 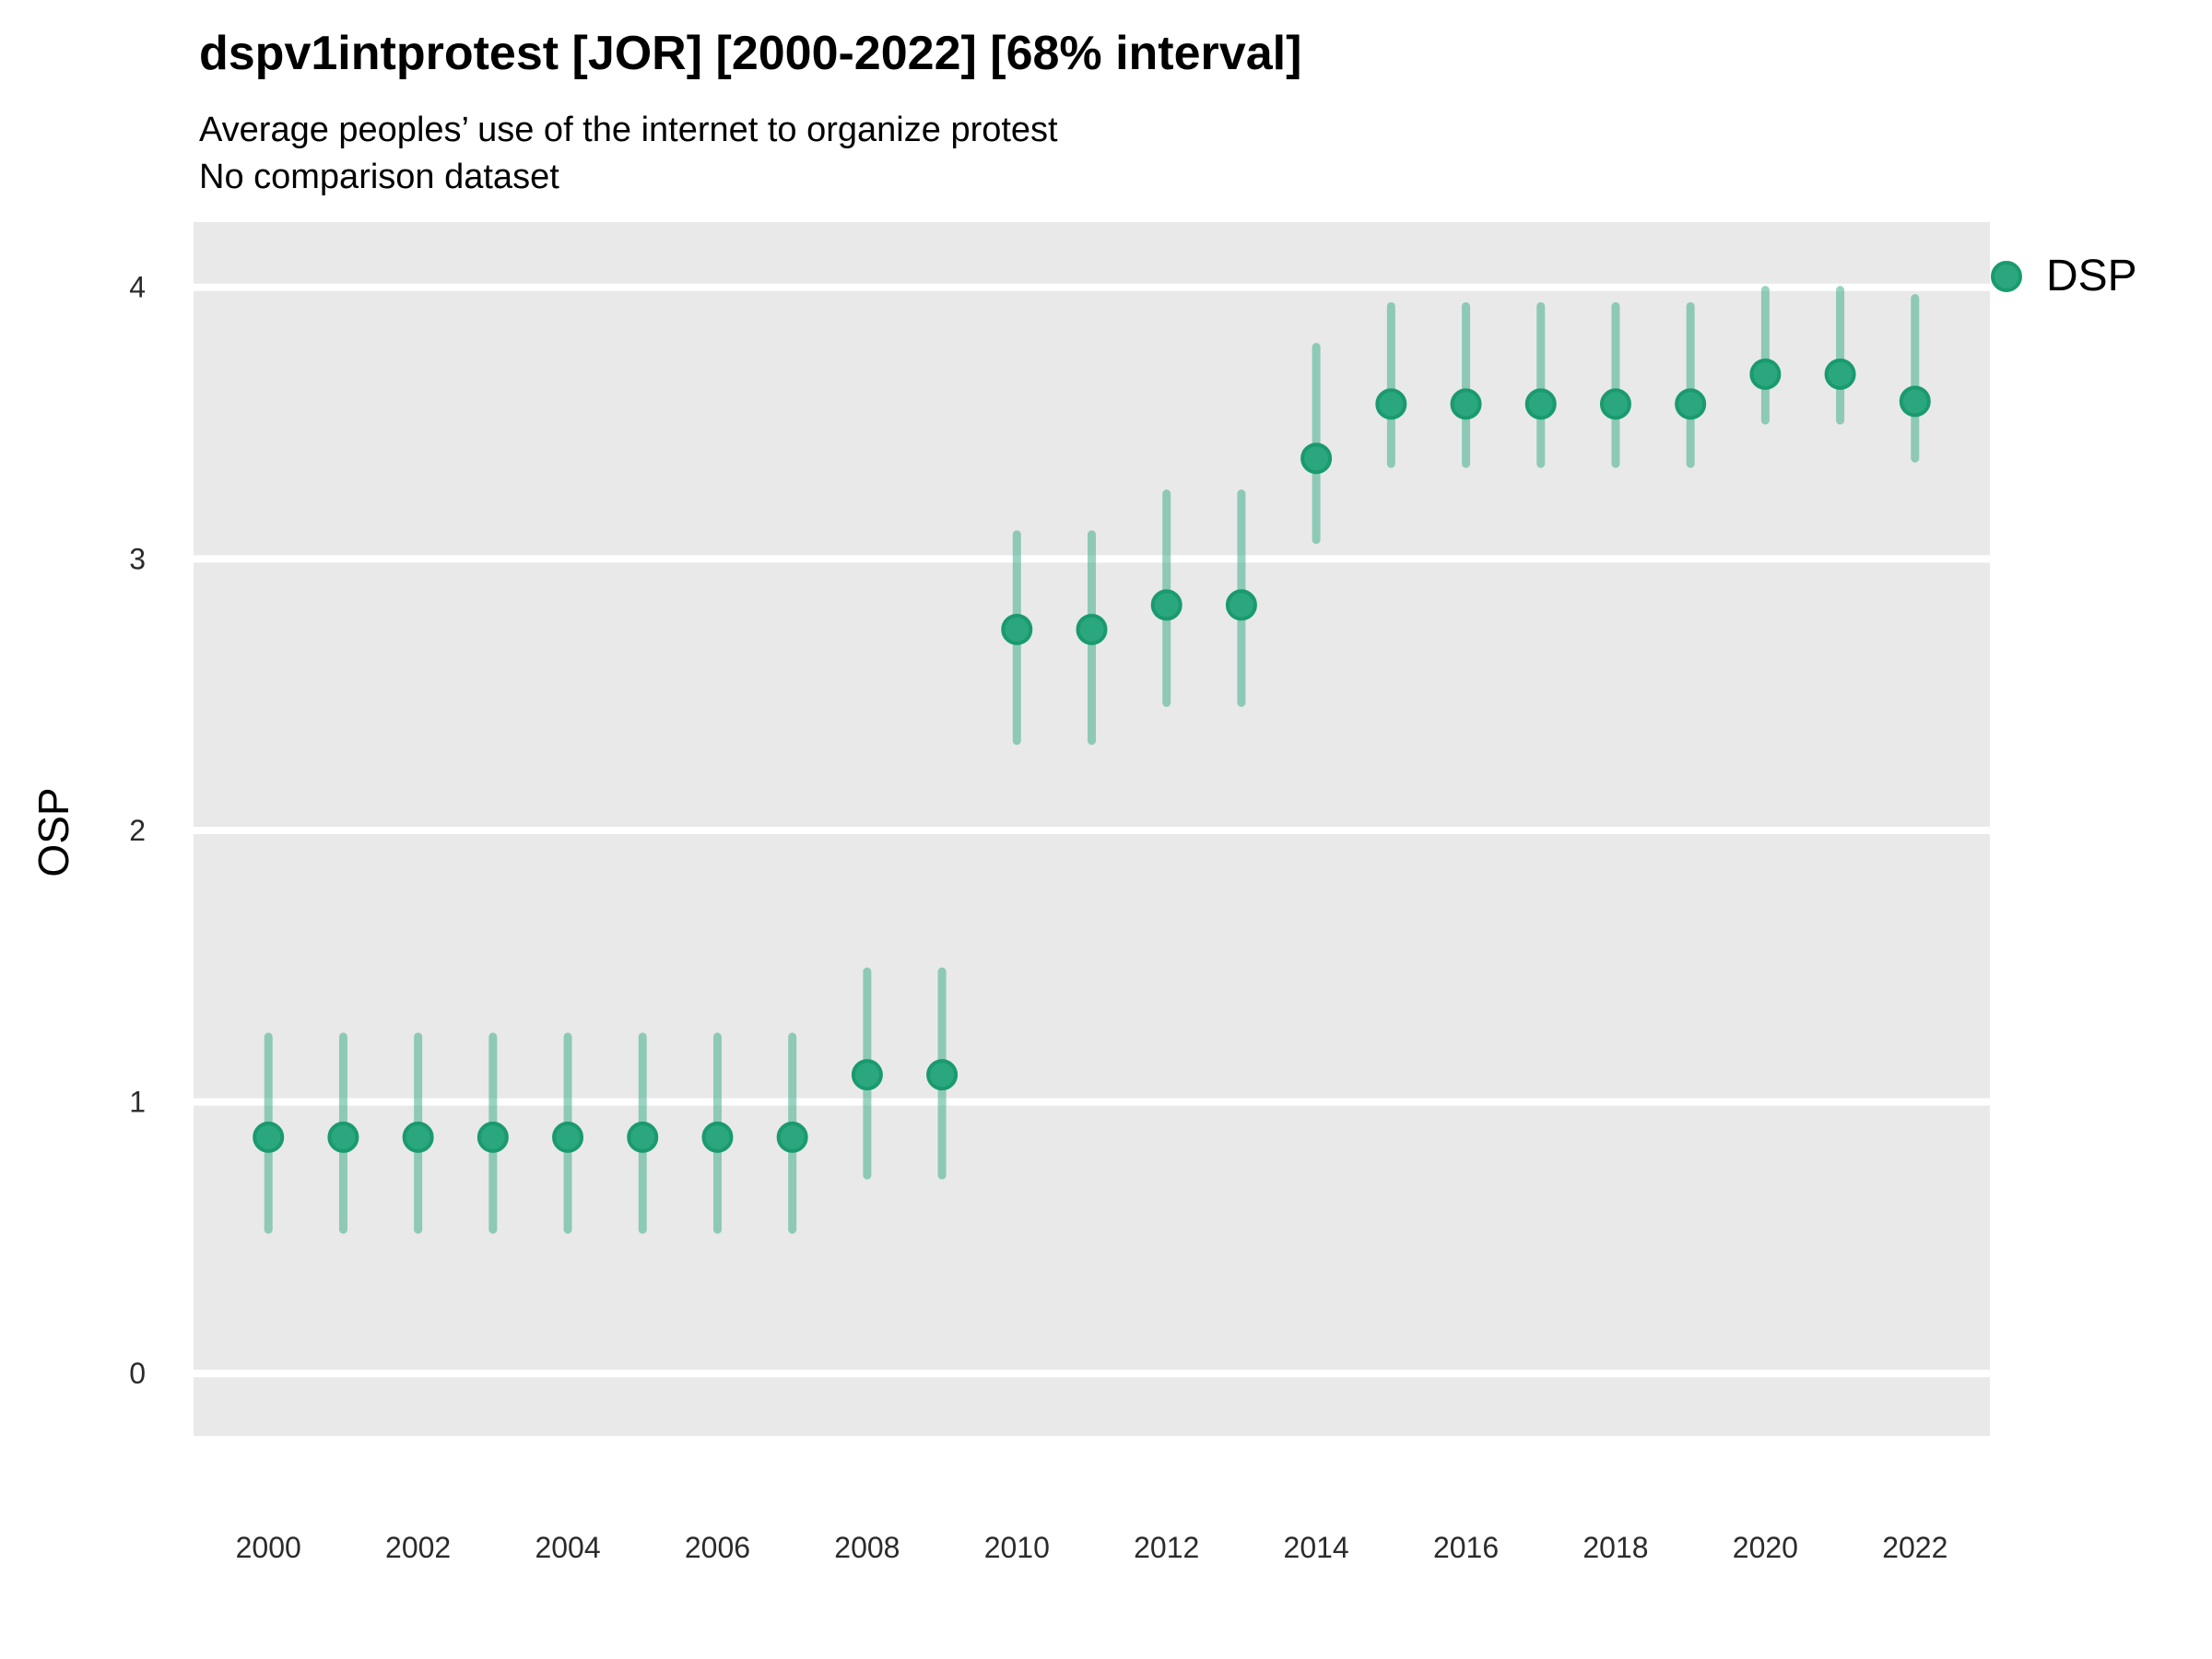 I want to click on data-point-2016, so click(x=1466, y=404).